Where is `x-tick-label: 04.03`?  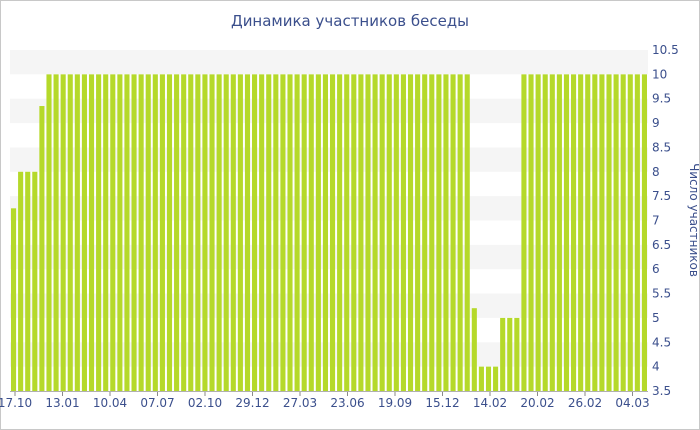 x-tick-label: 04.03 is located at coordinates (632, 403).